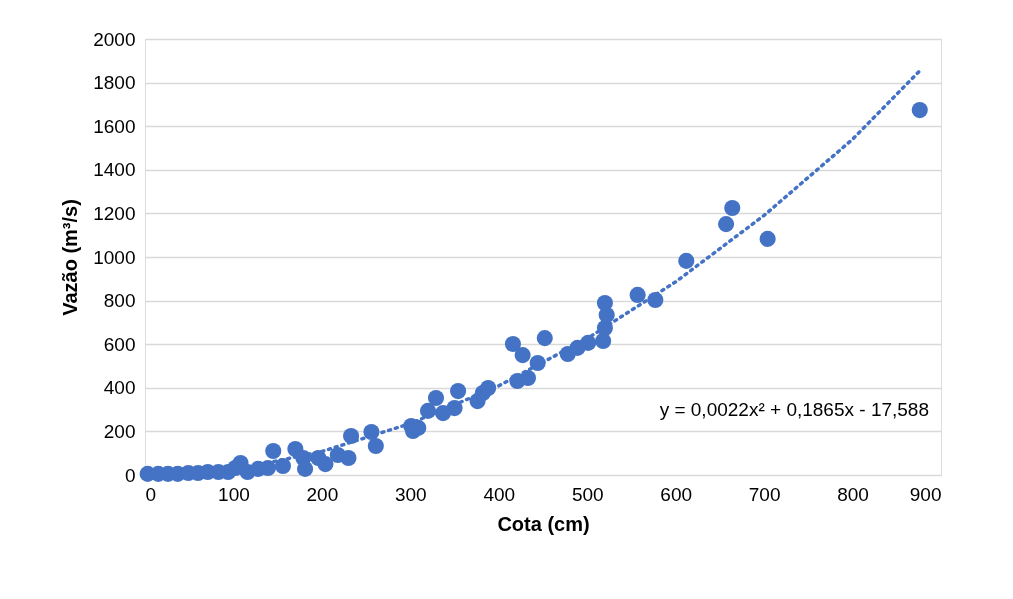 This screenshot has height=599, width=1013. What do you see at coordinates (70, 257) in the screenshot?
I see `y-axis-title: Vazão (m³/s)` at bounding box center [70, 257].